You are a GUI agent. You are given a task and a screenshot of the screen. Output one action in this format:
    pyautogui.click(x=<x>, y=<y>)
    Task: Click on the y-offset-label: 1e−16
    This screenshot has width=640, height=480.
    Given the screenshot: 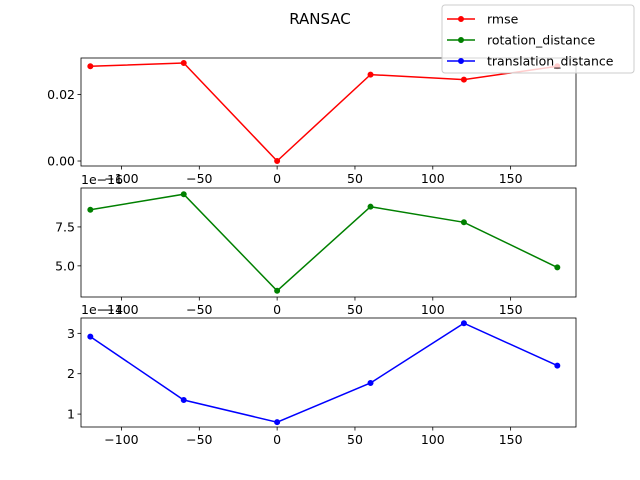 What is the action you would take?
    pyautogui.click(x=102, y=179)
    